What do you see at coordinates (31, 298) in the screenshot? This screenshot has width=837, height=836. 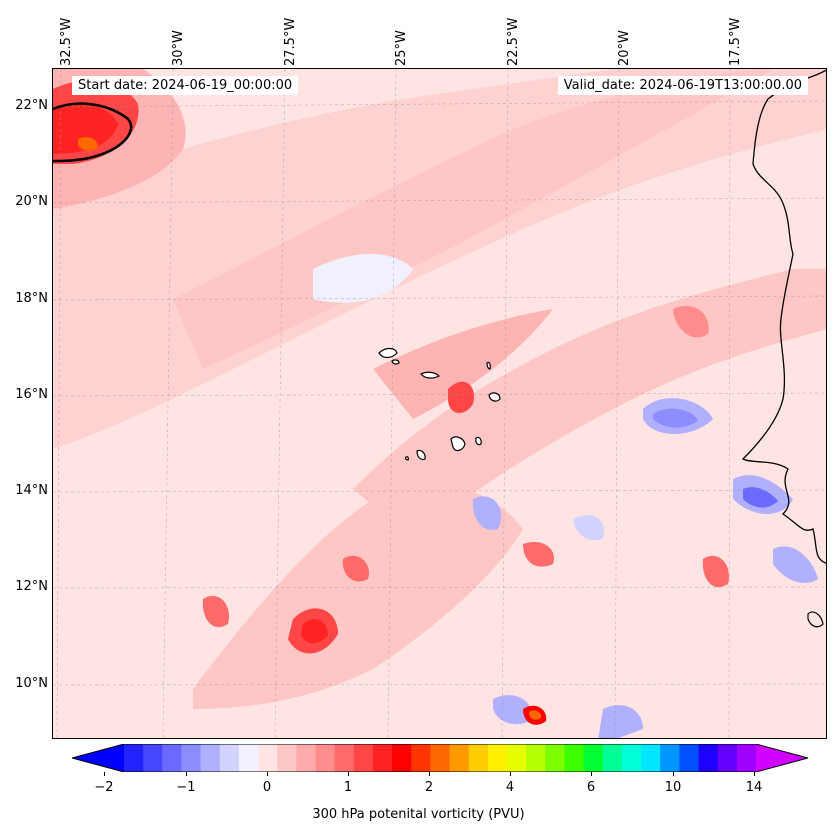 I see `lat-label-18n: 18°N` at bounding box center [31, 298].